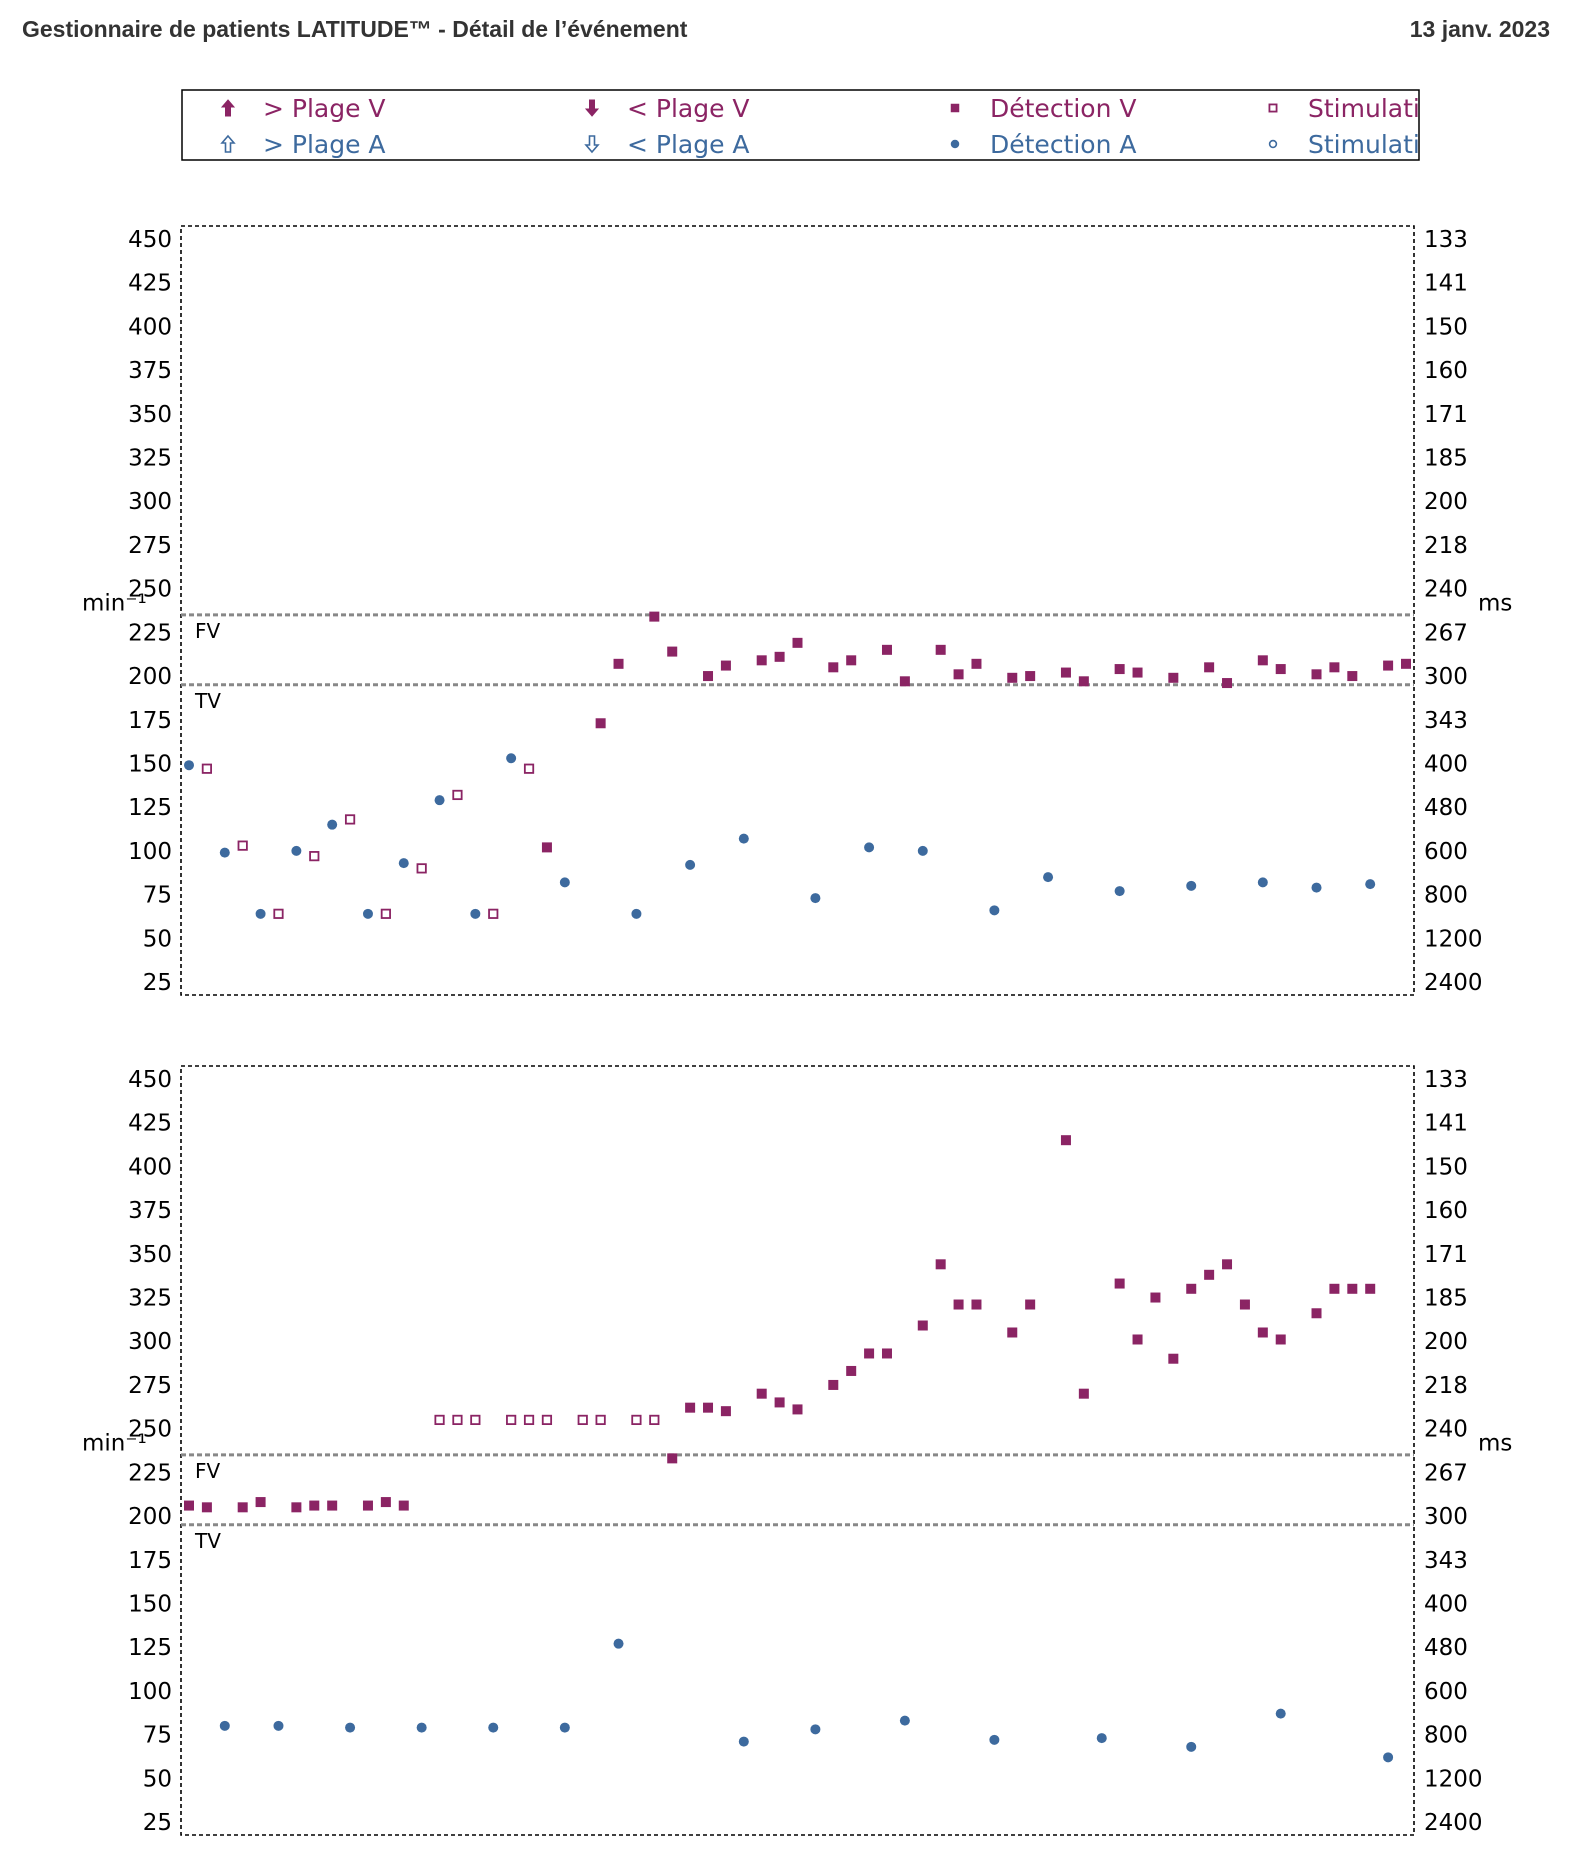 Image resolution: width=1571 pixels, height=1865 pixels. Describe the element at coordinates (1446, 1648) in the screenshot. I see `y-tick-right: 480` at that location.